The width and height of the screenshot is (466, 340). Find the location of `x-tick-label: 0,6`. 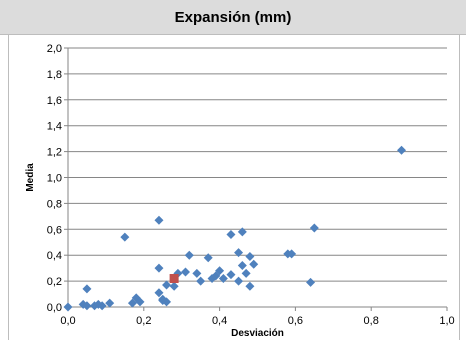

x-tick-label: 0,6 is located at coordinates (295, 321).